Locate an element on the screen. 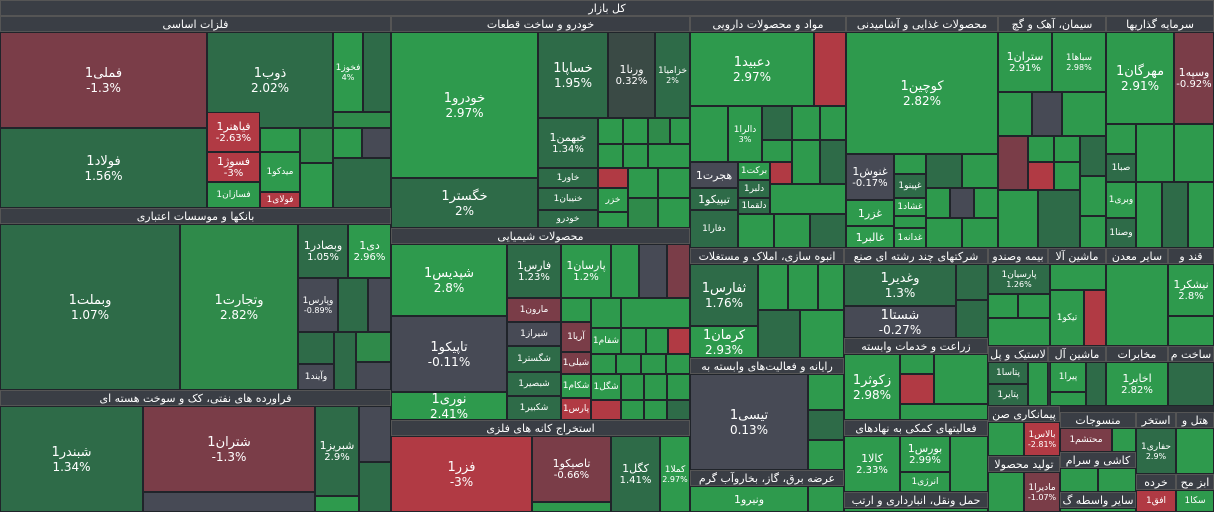  sector-header-products: تولید محصولا is located at coordinates (1024, 464).